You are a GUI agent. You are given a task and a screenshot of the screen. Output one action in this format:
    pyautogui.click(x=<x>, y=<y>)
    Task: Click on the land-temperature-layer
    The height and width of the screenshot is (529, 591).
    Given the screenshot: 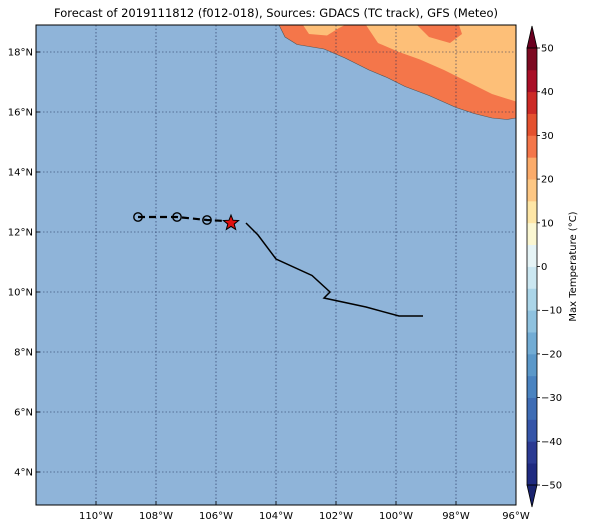 What is the action you would take?
    pyautogui.click(x=397, y=72)
    